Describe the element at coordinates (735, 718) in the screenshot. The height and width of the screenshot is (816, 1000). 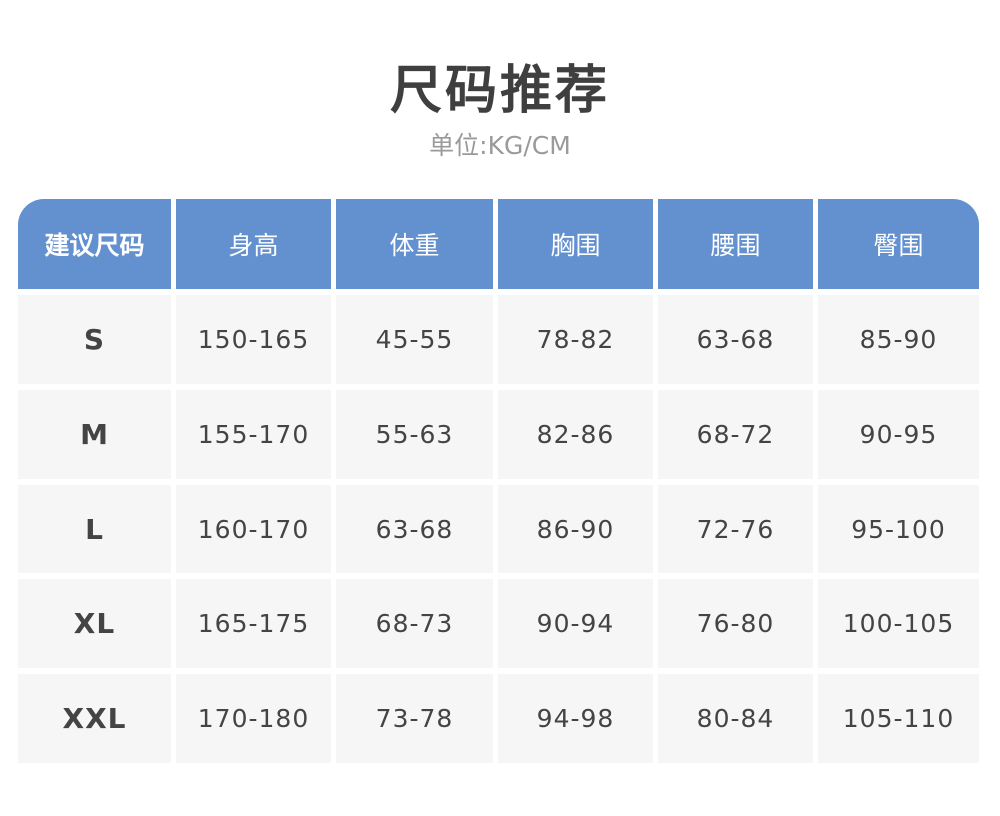
I see `table-cell: 80-84` at that location.